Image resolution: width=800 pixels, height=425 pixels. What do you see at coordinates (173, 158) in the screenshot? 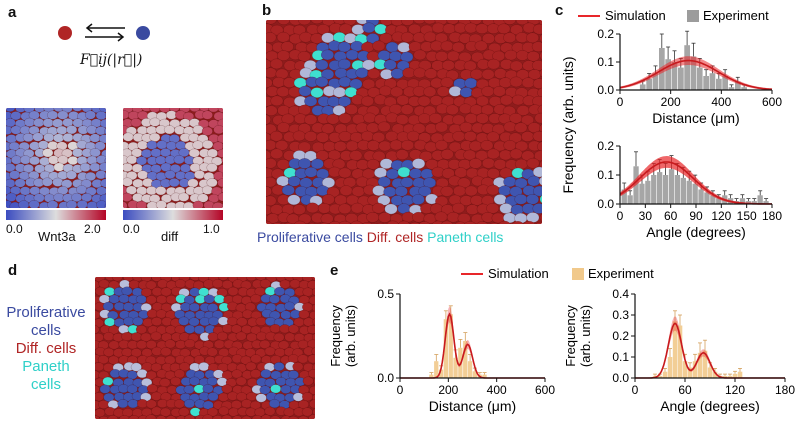
I see `diff-field-map` at bounding box center [173, 158].